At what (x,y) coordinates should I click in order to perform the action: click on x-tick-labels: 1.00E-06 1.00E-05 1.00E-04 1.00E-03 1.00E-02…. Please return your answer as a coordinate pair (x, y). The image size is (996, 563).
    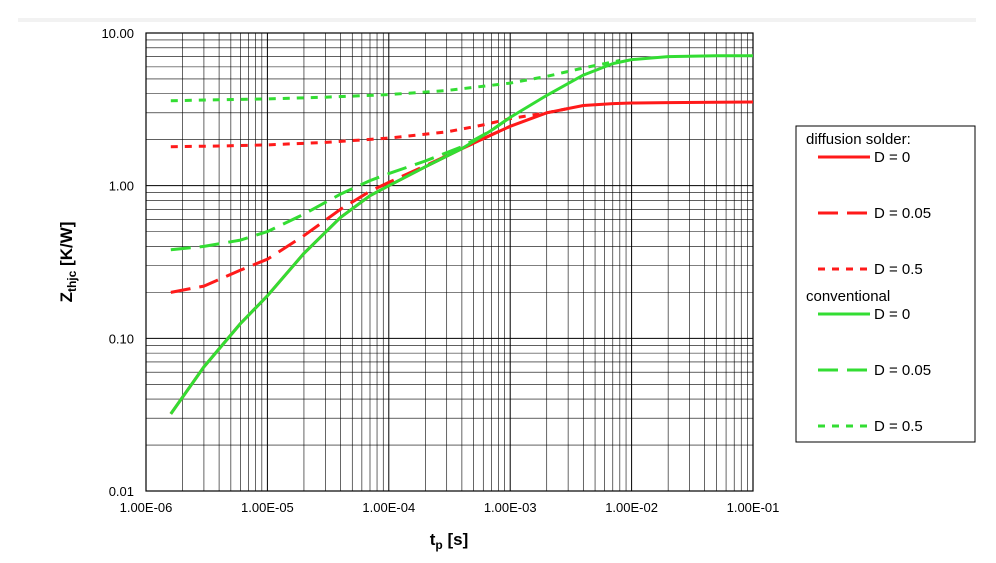
    Looking at the image, I should click on (450, 507).